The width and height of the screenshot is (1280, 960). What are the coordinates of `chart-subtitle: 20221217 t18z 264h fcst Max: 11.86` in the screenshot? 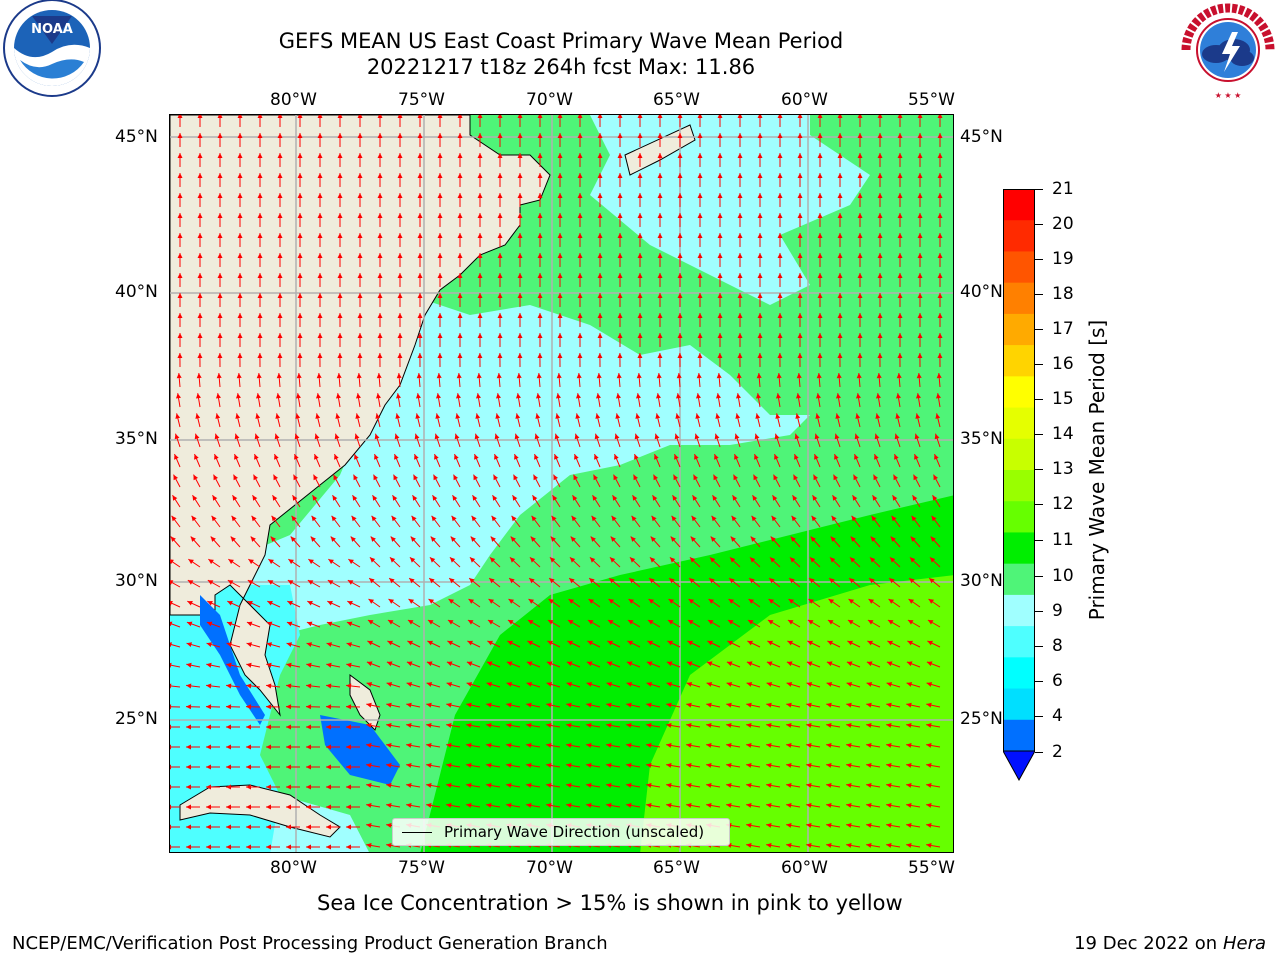 It's located at (561, 67).